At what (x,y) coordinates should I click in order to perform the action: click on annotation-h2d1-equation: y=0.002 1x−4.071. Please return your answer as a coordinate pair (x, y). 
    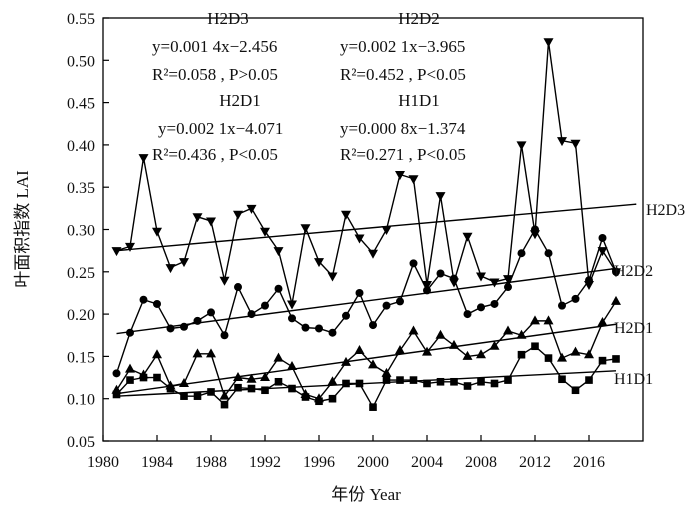
    Looking at the image, I should click on (220, 128).